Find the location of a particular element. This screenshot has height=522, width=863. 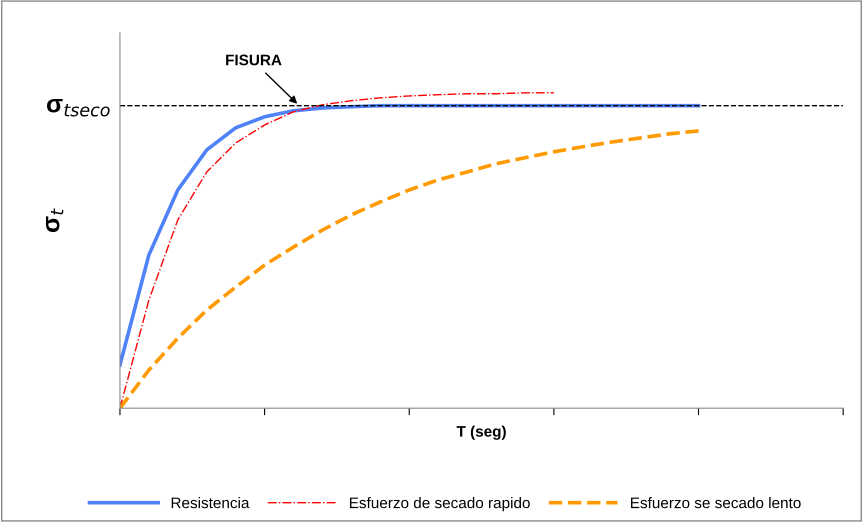

legend-label: Resistencia is located at coordinates (211, 502).